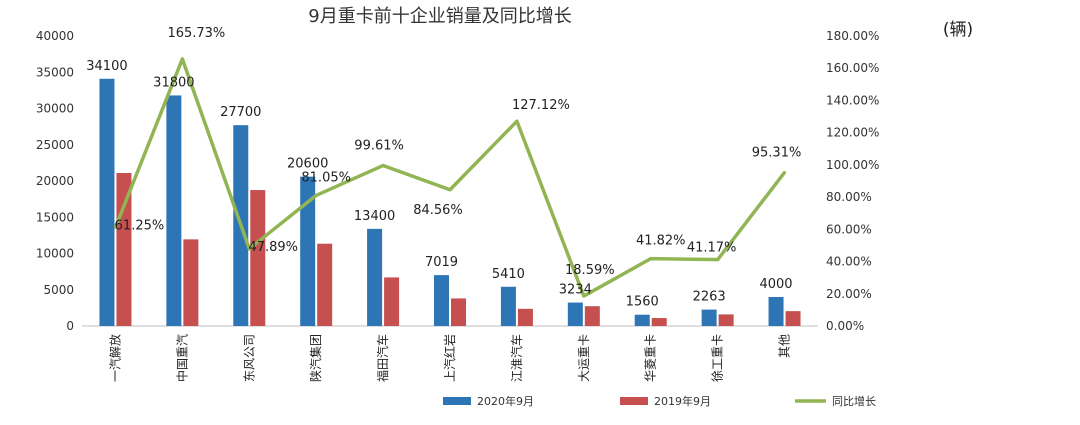  Describe the element at coordinates (114, 358) in the screenshot. I see `x-category-label: 一汽解放` at that location.